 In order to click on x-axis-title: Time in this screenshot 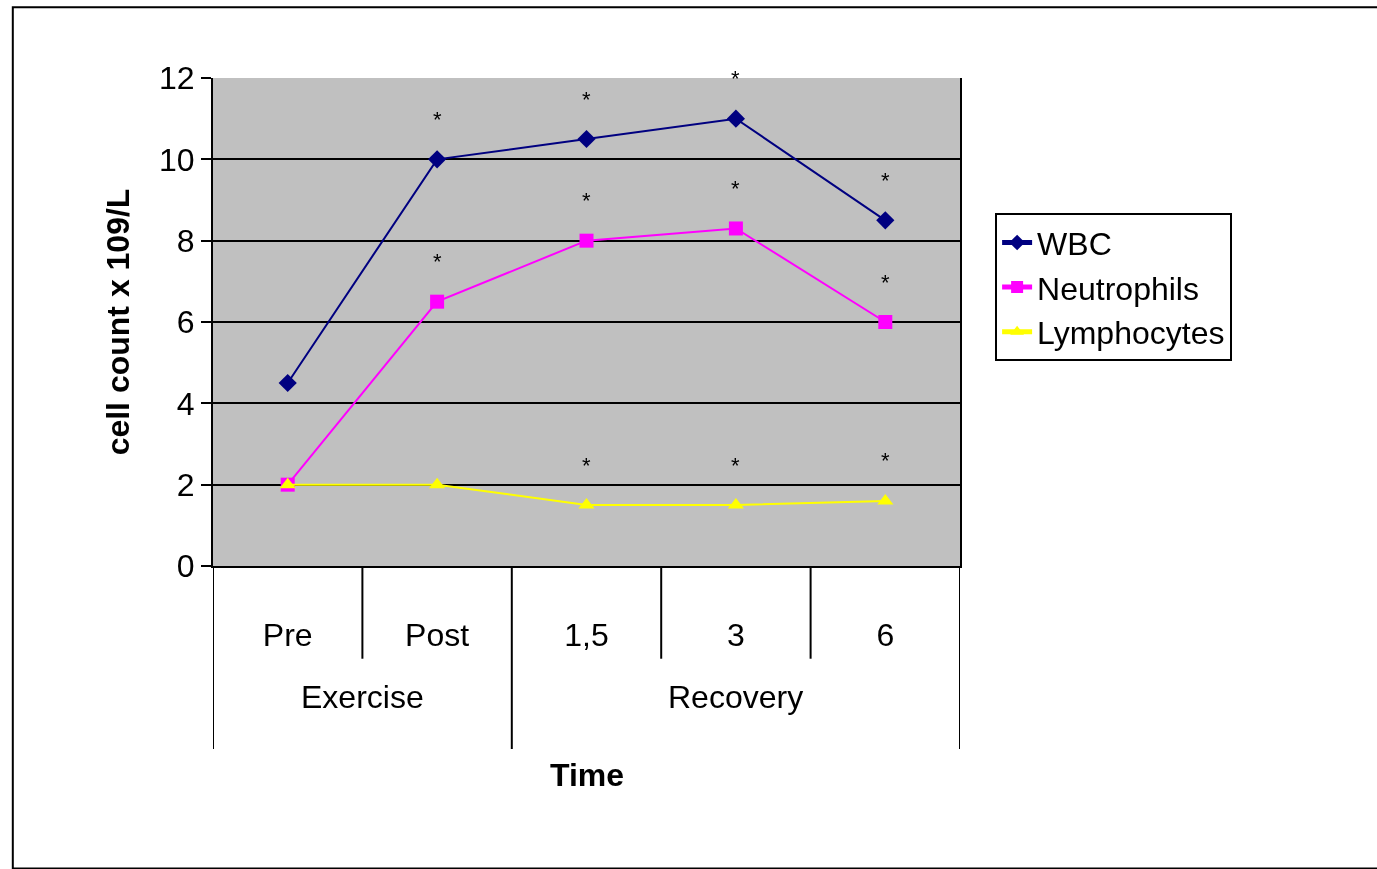, I will do `click(587, 775)`.